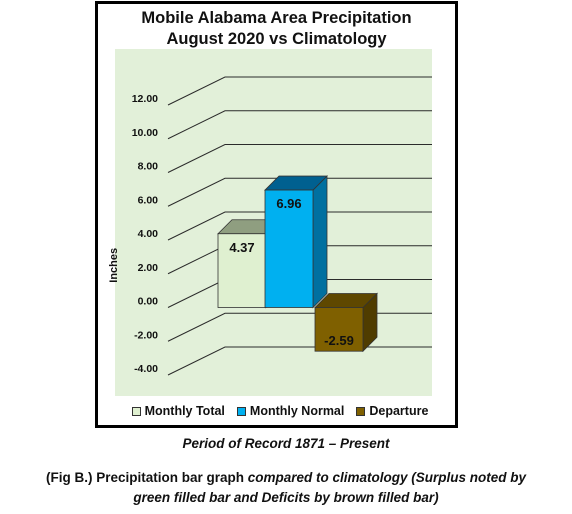 The height and width of the screenshot is (514, 572). I want to click on bar-side, so click(320, 242).